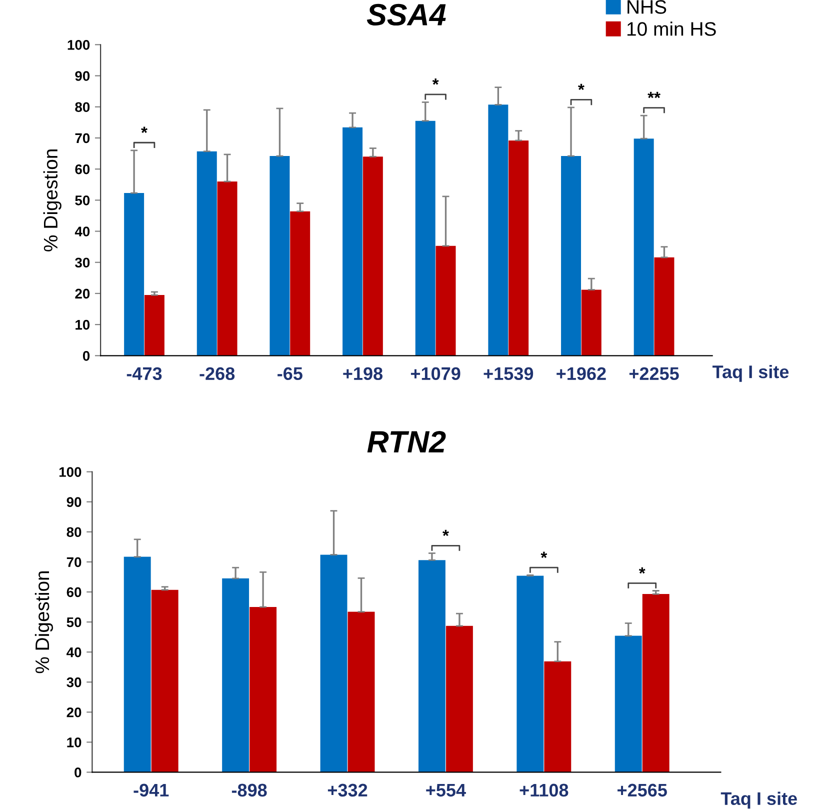  I want to click on x-tick-label: +554, so click(446, 790).